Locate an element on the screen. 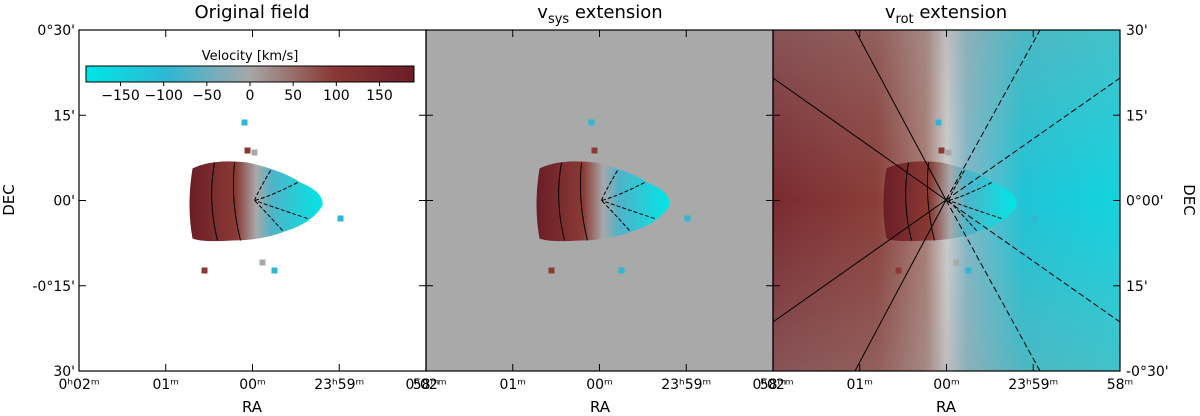 The image size is (1200, 416). y-tick-label-left: 00' is located at coordinates (64, 202).